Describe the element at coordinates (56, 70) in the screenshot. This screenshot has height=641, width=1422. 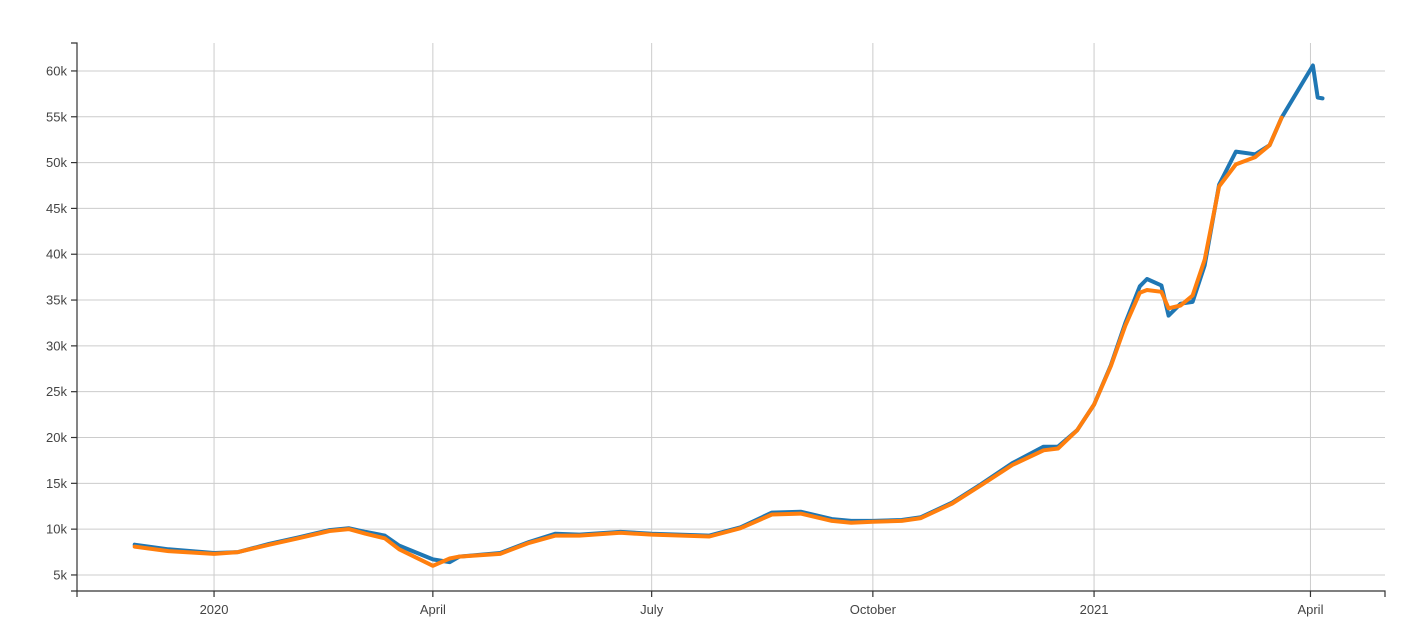
I see `y-tick-label: 60k` at that location.